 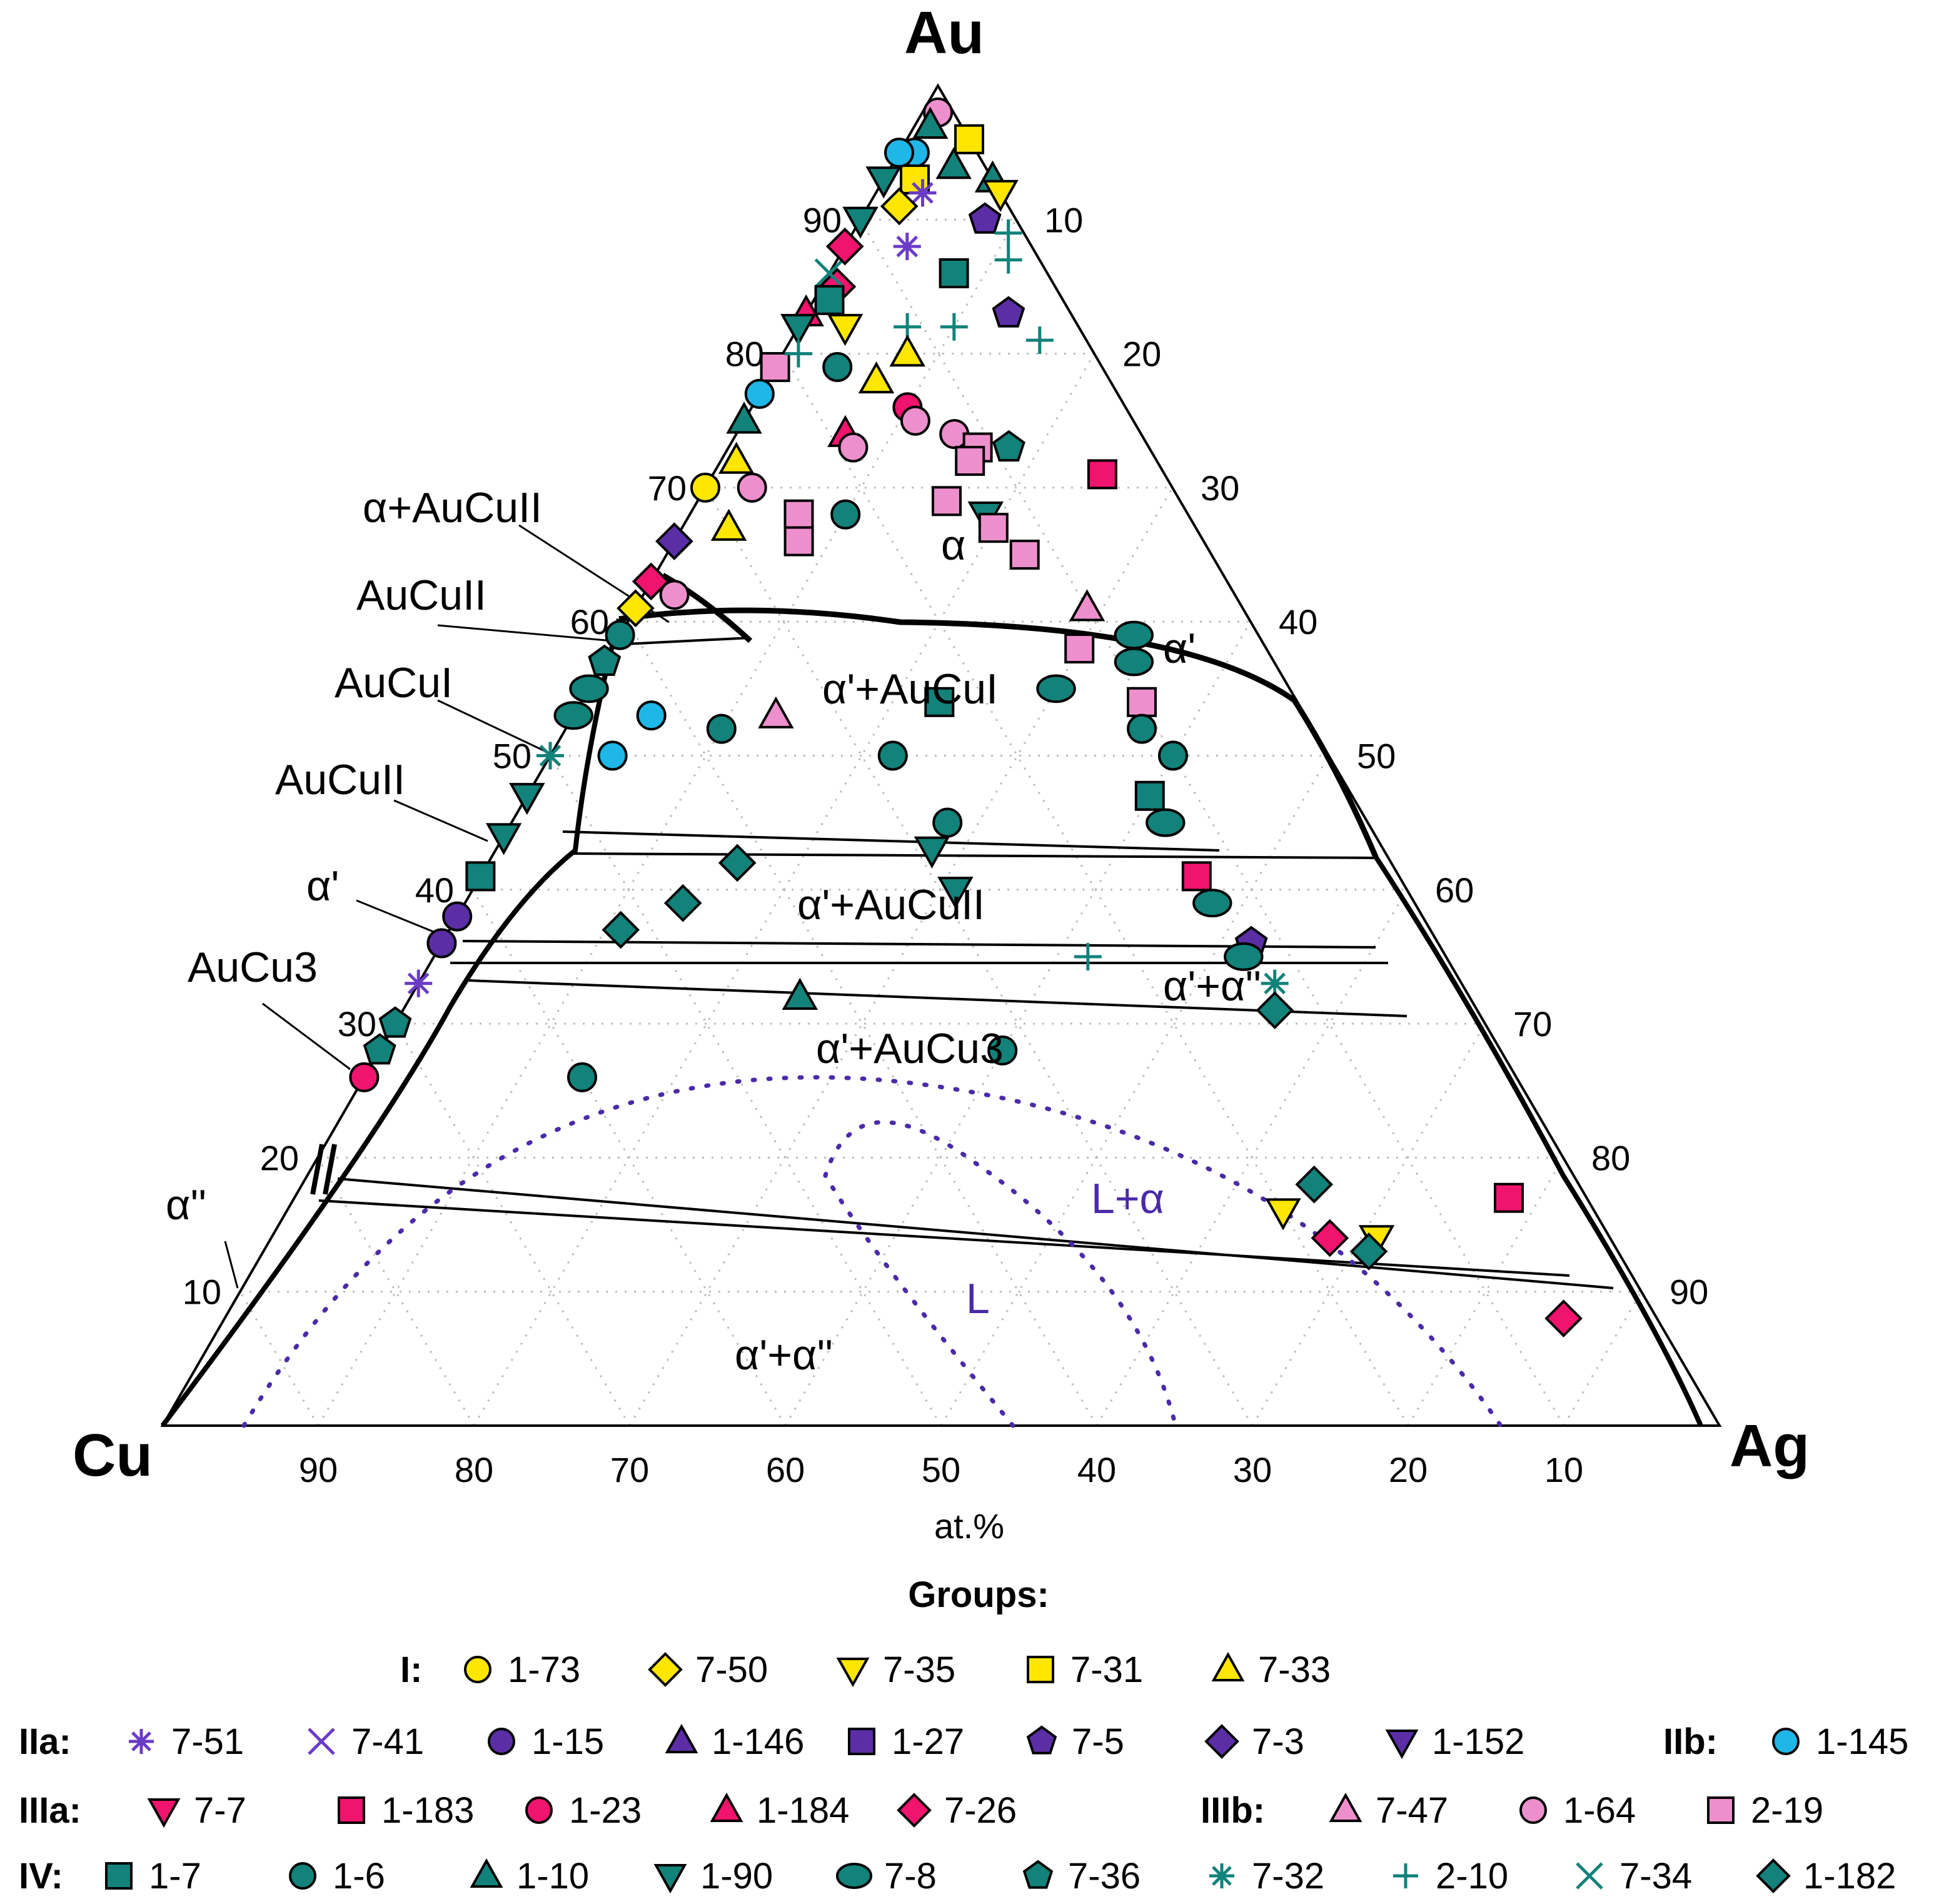 I want to click on legend-label-1-5: 7-5, so click(x=1098, y=1742).